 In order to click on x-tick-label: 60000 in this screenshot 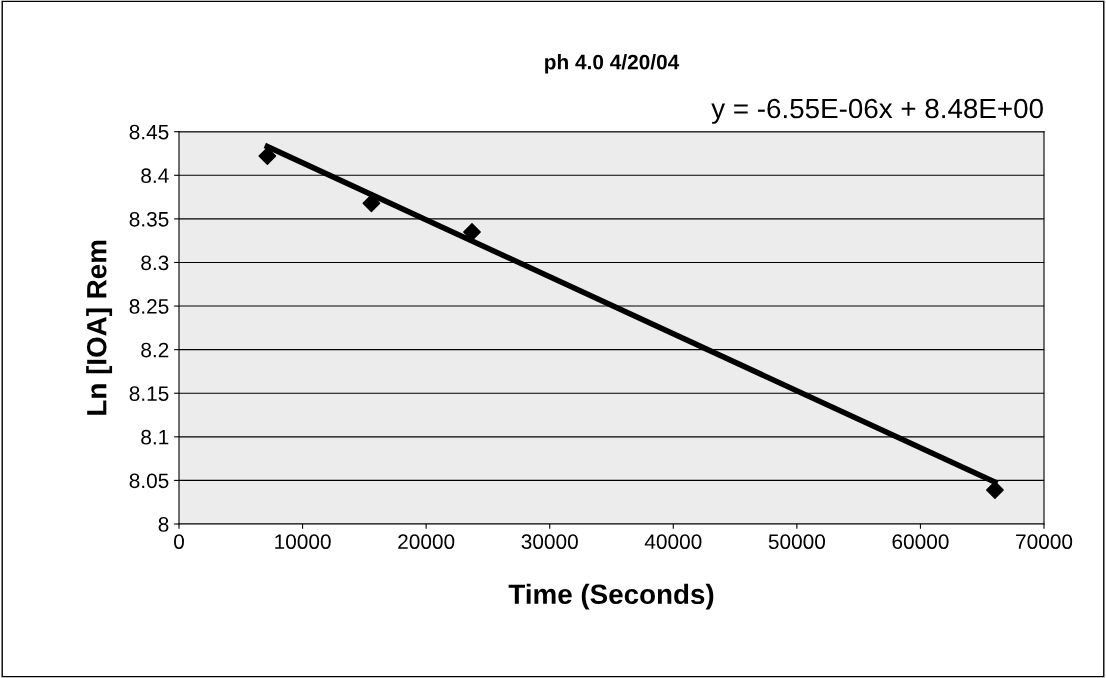, I will do `click(920, 542)`.